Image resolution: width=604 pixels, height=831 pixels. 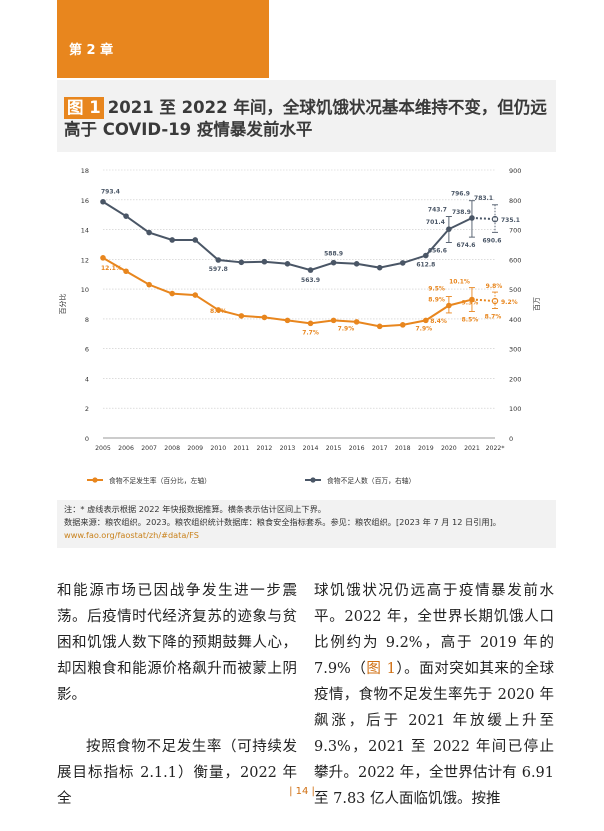 What do you see at coordinates (493, 316) in the screenshot?
I see `data-label: 8.7%` at bounding box center [493, 316].